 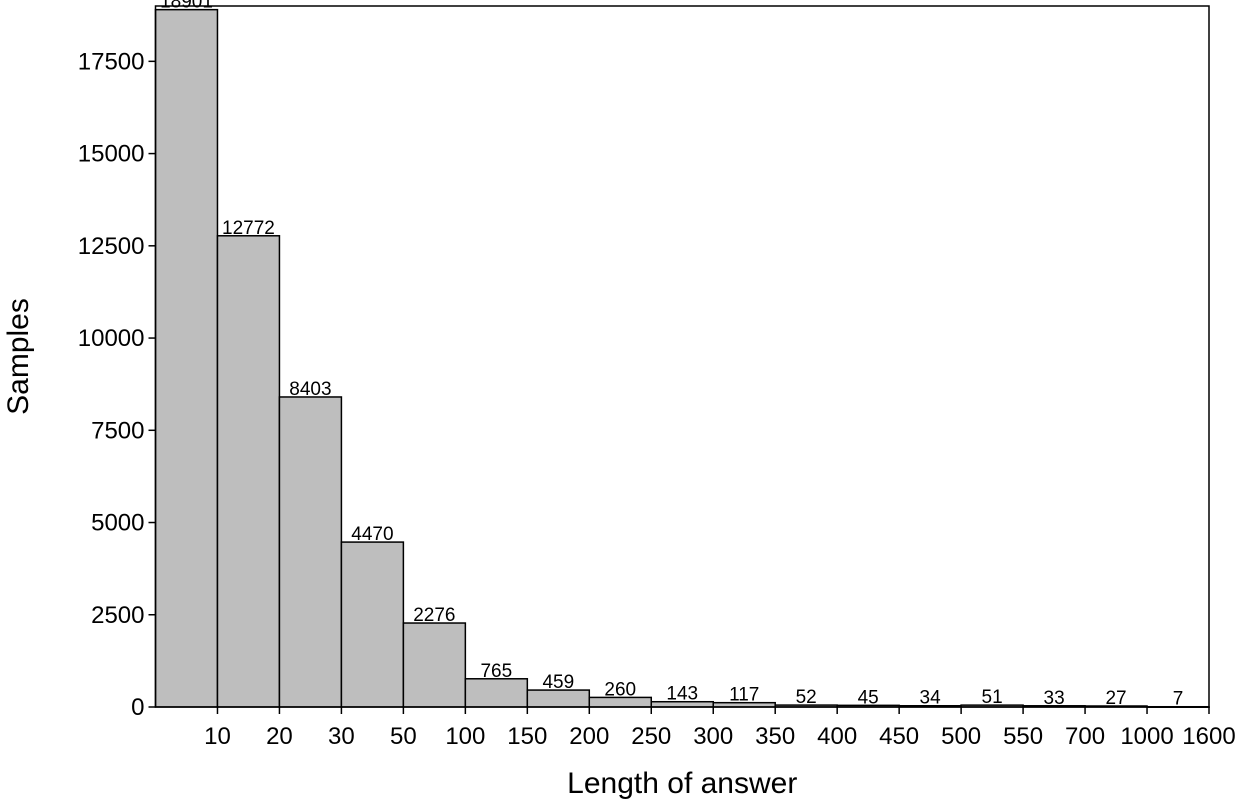 What do you see at coordinates (18, 356) in the screenshot?
I see `y-axis-title: Samples` at bounding box center [18, 356].